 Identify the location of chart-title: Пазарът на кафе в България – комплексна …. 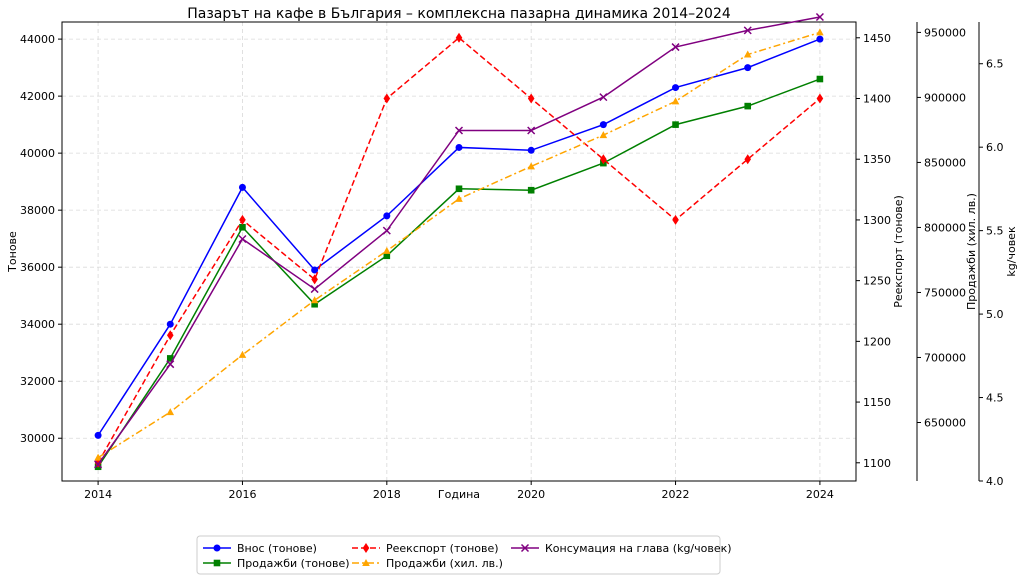
(459, 14).